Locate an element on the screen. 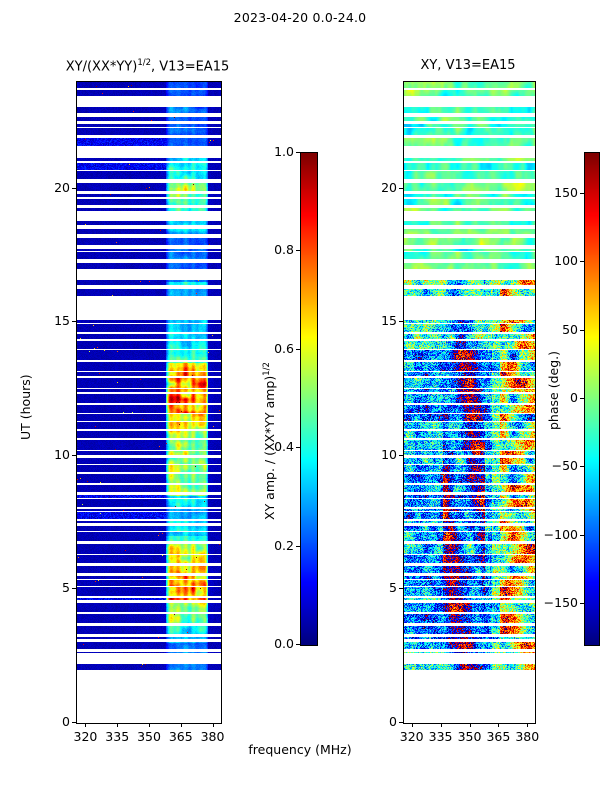  amplitude-x-tick-label: 335 is located at coordinates (117, 736).